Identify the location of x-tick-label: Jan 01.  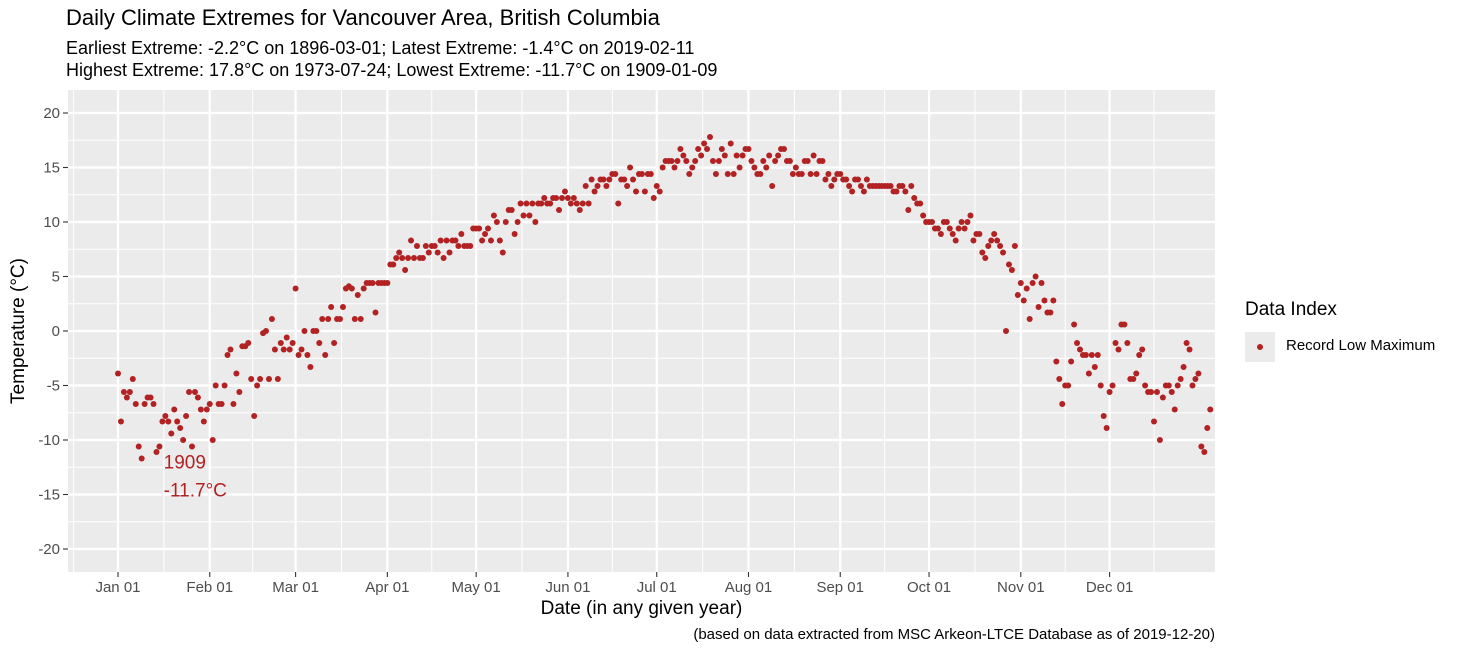
(117, 587).